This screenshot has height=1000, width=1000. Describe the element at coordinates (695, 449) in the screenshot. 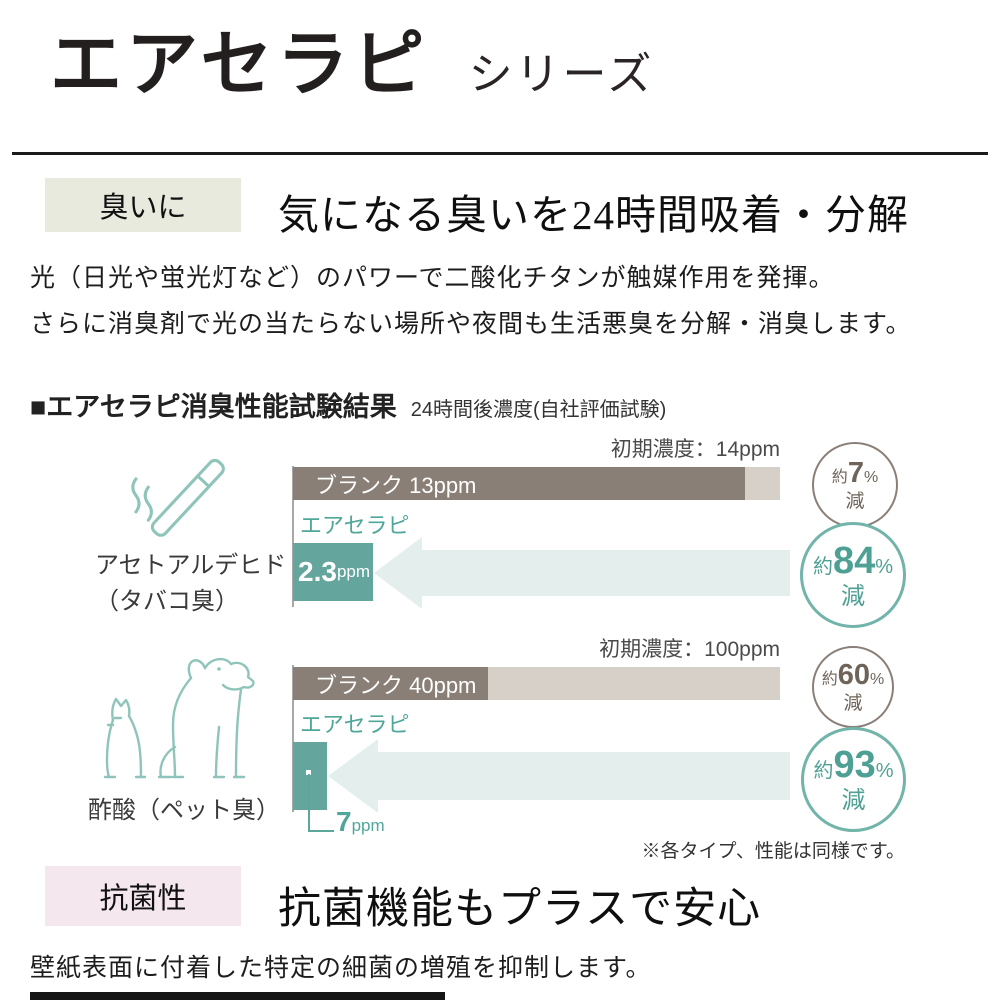

I see `initial-concentration-label: 初期濃度：14ppm` at that location.